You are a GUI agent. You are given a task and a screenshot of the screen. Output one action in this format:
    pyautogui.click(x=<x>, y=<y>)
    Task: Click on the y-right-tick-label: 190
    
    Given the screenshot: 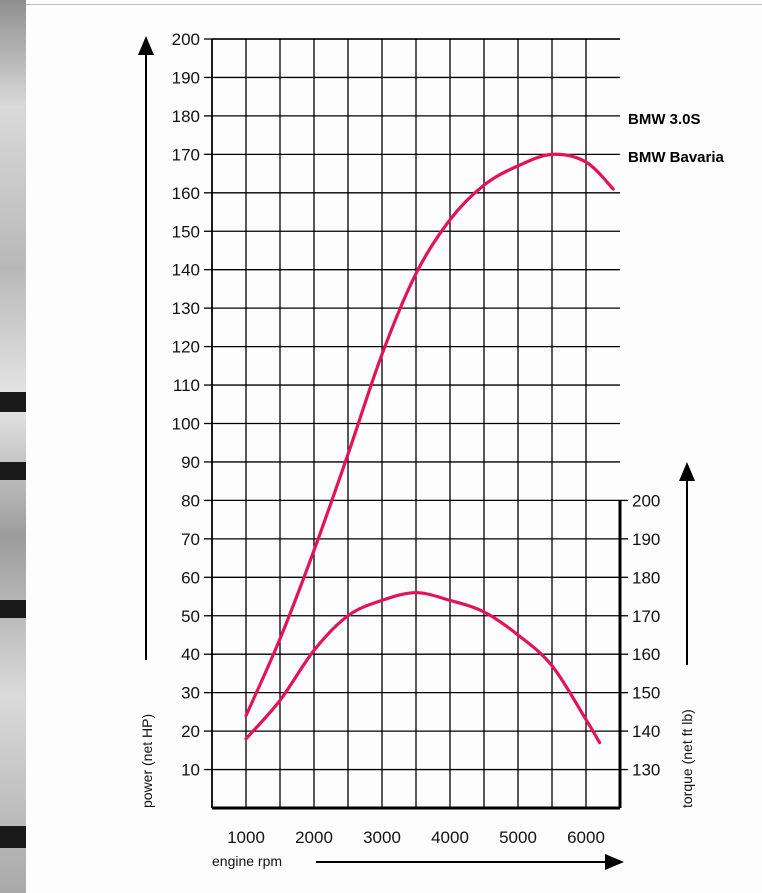 What is the action you would take?
    pyautogui.click(x=646, y=539)
    